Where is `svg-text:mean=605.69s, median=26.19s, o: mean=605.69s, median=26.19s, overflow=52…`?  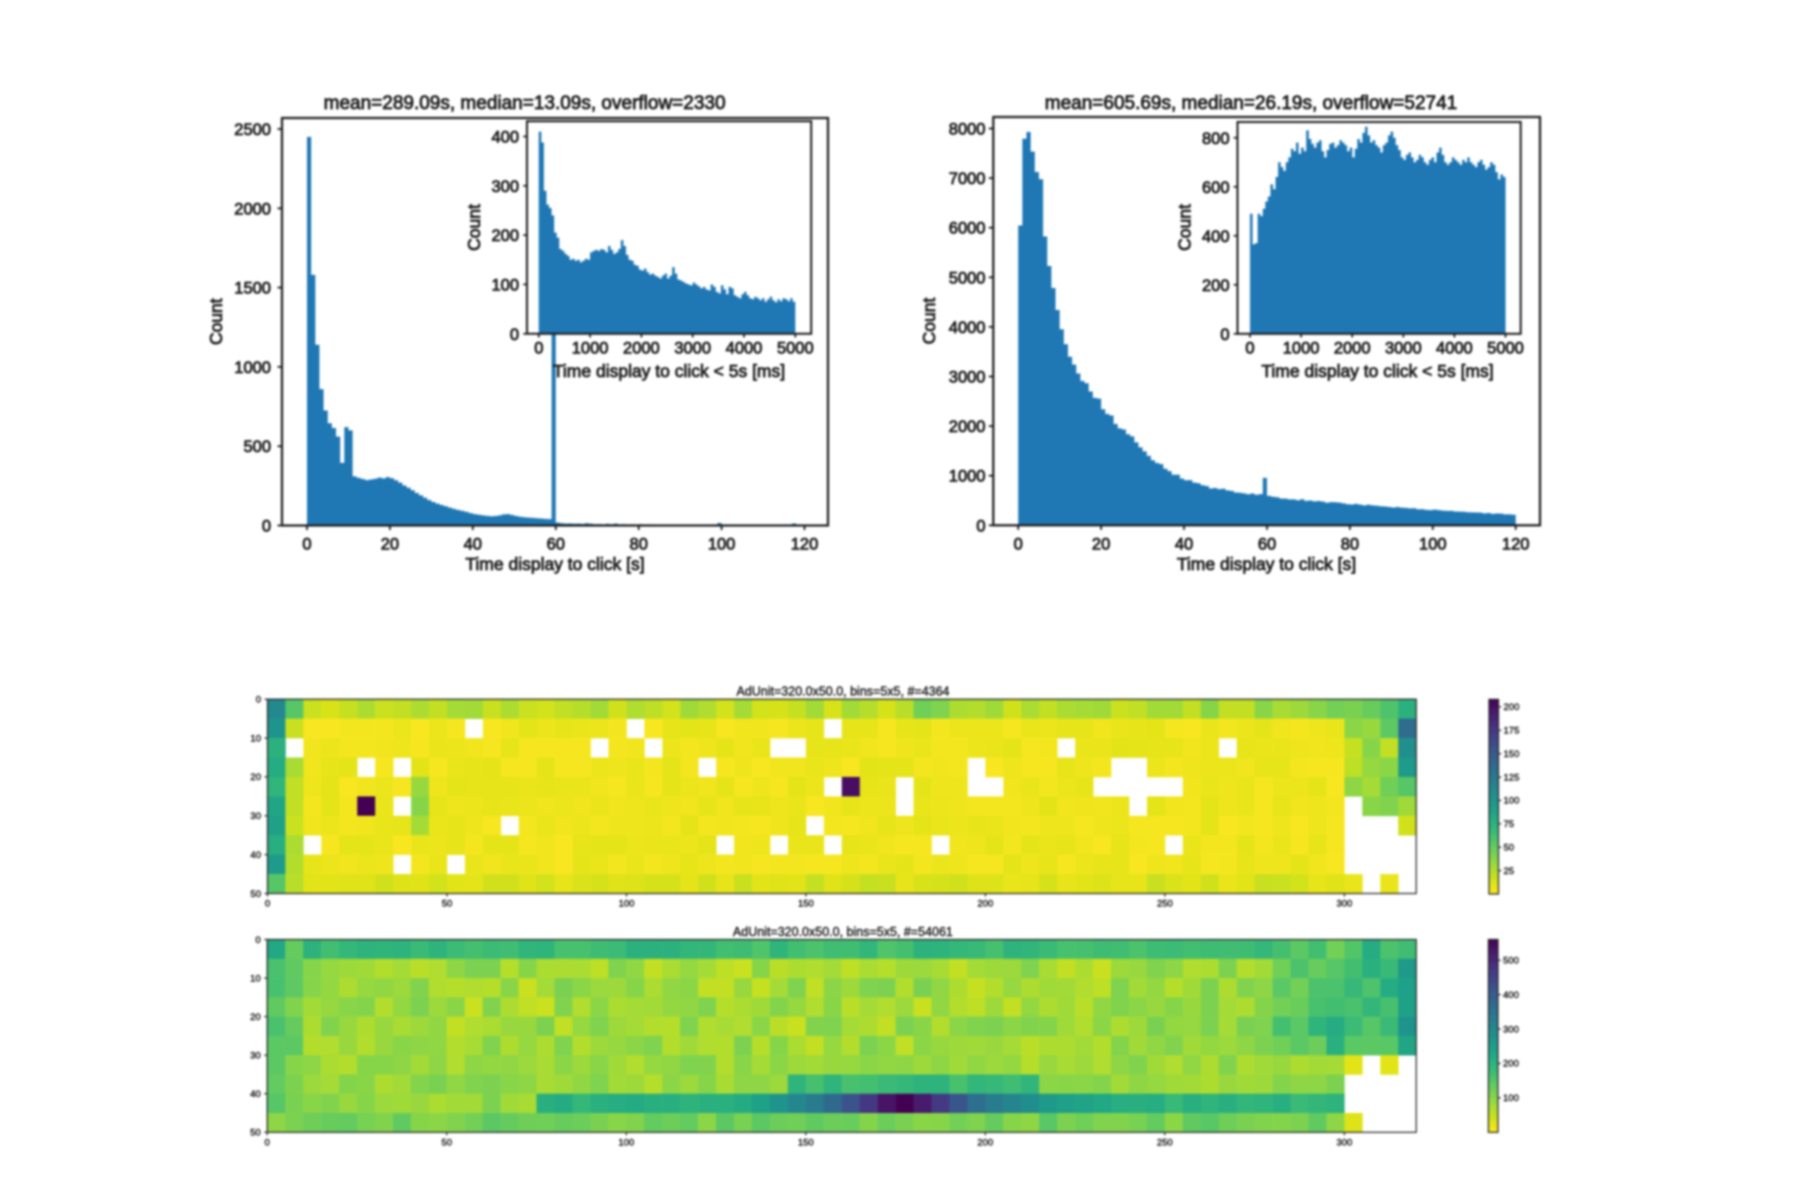
svg-text:mean=605.69s, median=26.19s, o: mean=605.69s, median=26.19s, overflow=52… is located at coordinates (1251, 103).